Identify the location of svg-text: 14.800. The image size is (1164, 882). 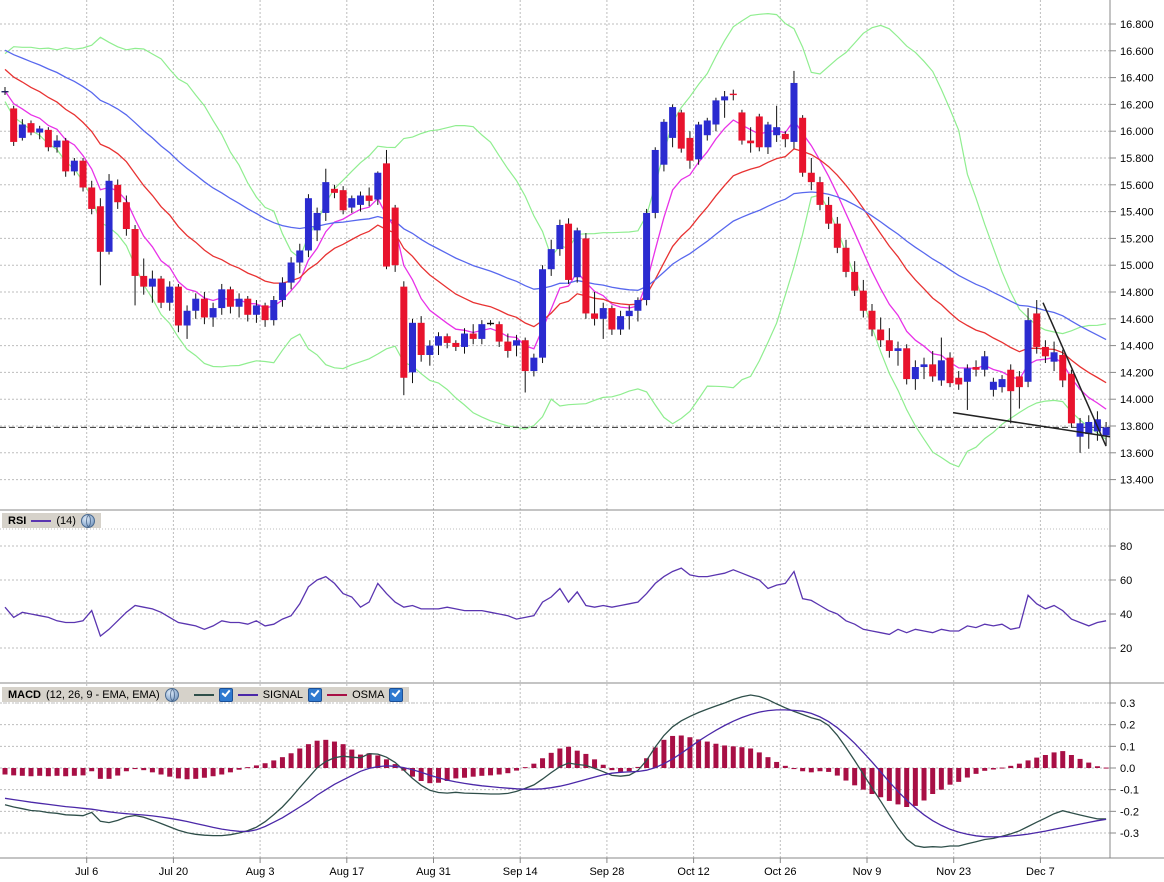
(1137, 293).